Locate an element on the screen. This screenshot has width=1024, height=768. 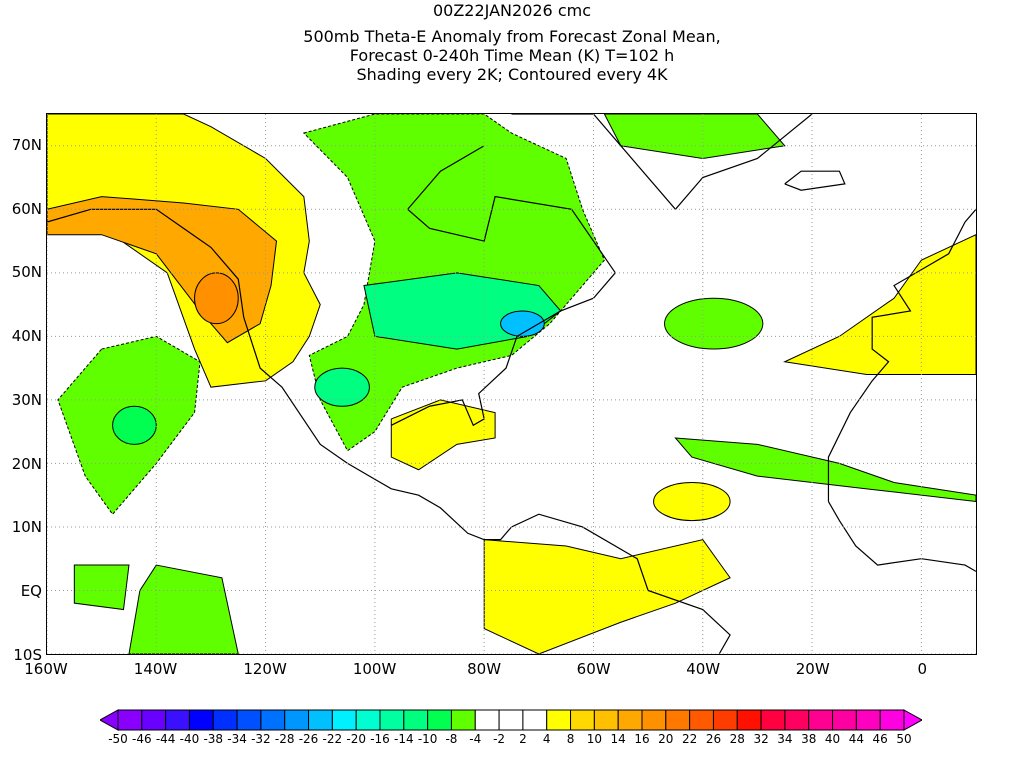
colorbar-label: -44 is located at coordinates (165, 739).